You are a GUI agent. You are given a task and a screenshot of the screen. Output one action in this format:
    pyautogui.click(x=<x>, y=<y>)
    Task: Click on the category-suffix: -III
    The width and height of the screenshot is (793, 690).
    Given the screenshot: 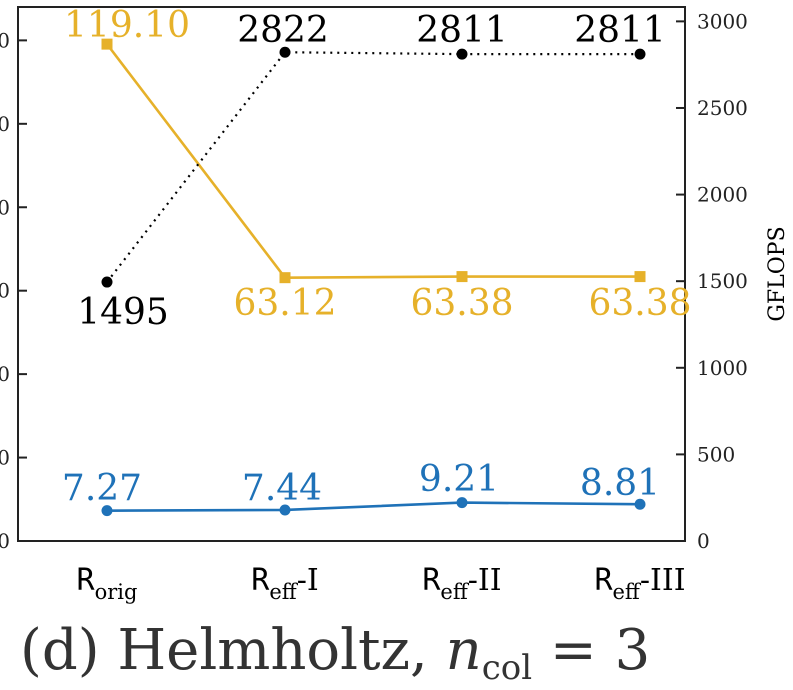 What is the action you would take?
    pyautogui.click(x=663, y=580)
    